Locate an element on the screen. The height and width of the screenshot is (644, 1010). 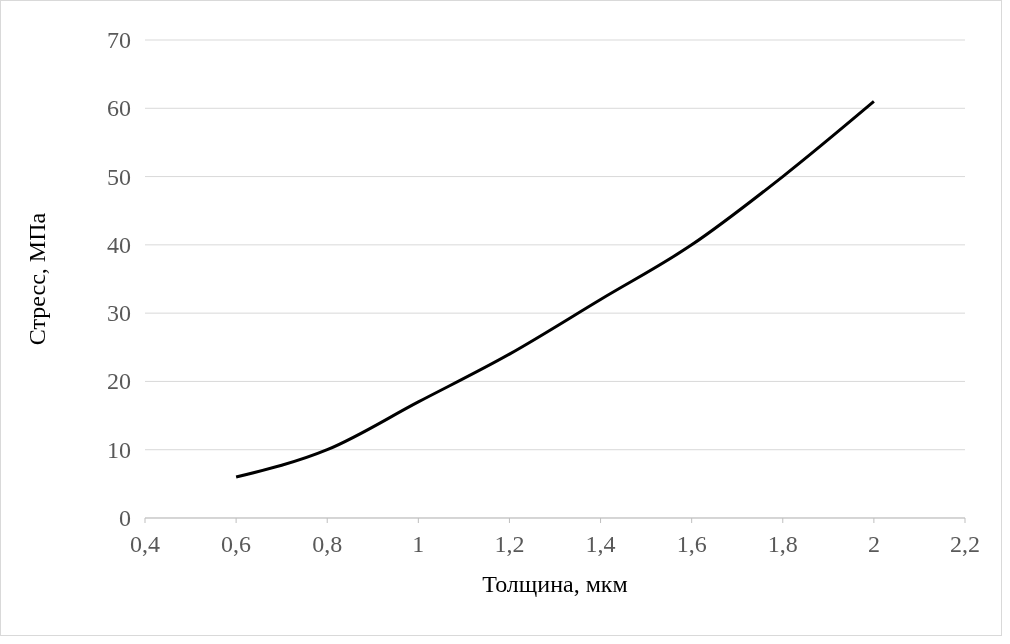
x-tick-label: 1,2 is located at coordinates (509, 544).